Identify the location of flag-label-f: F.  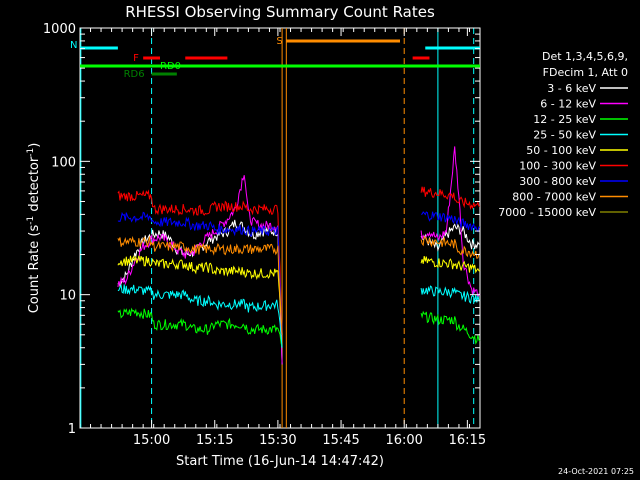
(136, 58).